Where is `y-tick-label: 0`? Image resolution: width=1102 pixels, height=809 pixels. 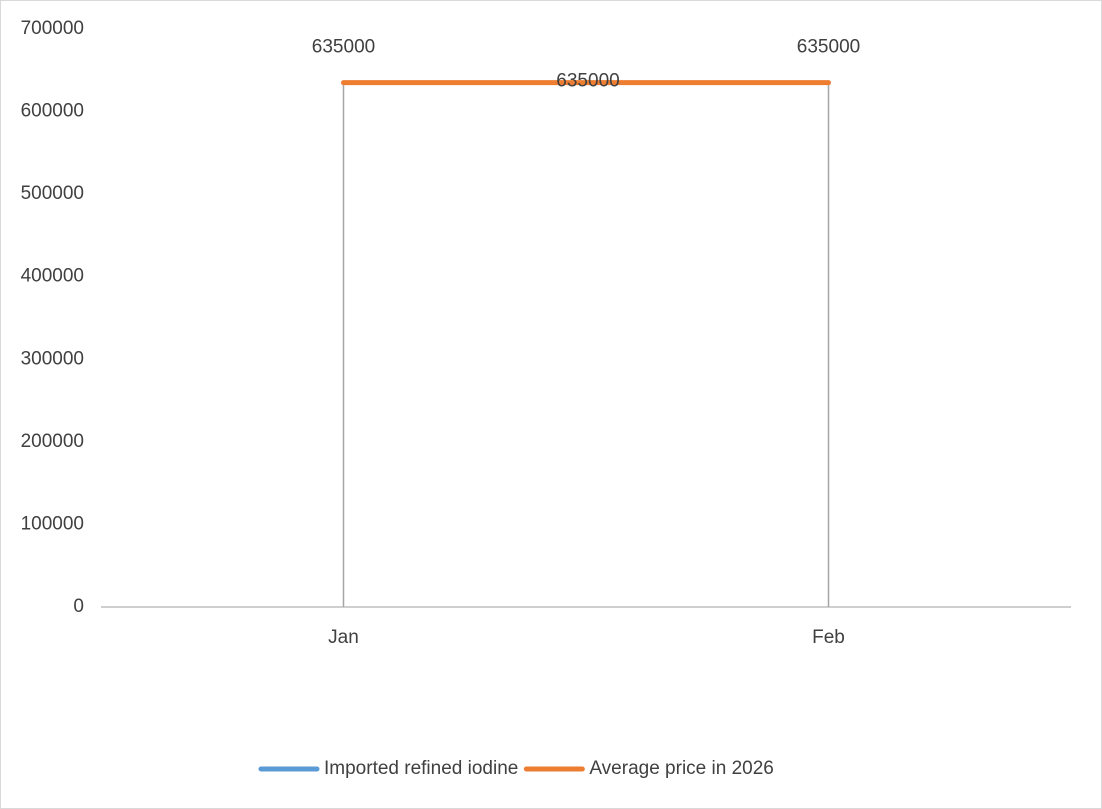
y-tick-label: 0 is located at coordinates (78, 606).